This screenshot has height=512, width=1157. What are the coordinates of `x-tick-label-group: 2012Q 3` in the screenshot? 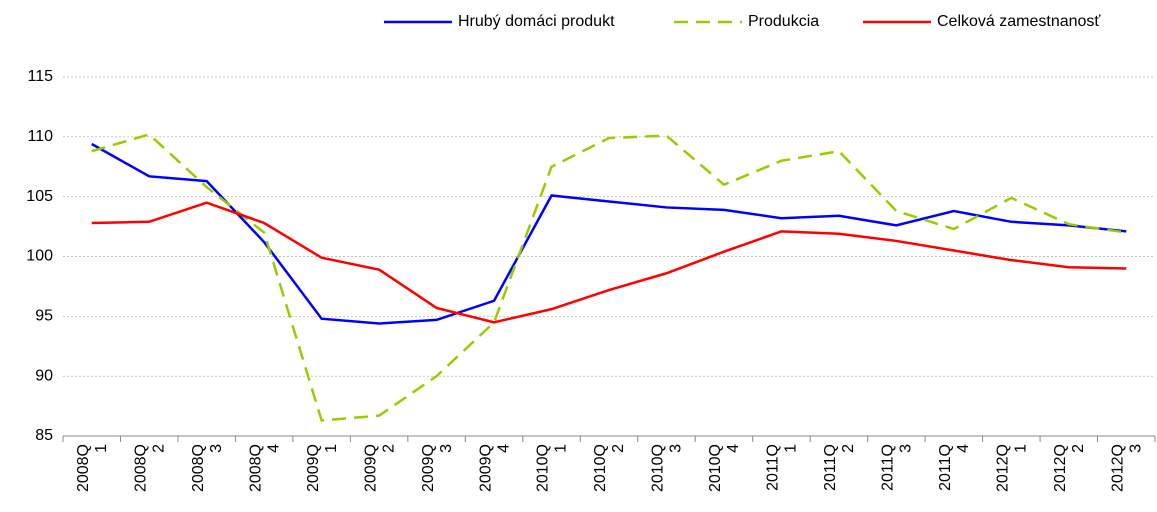 It's located at (1126, 468).